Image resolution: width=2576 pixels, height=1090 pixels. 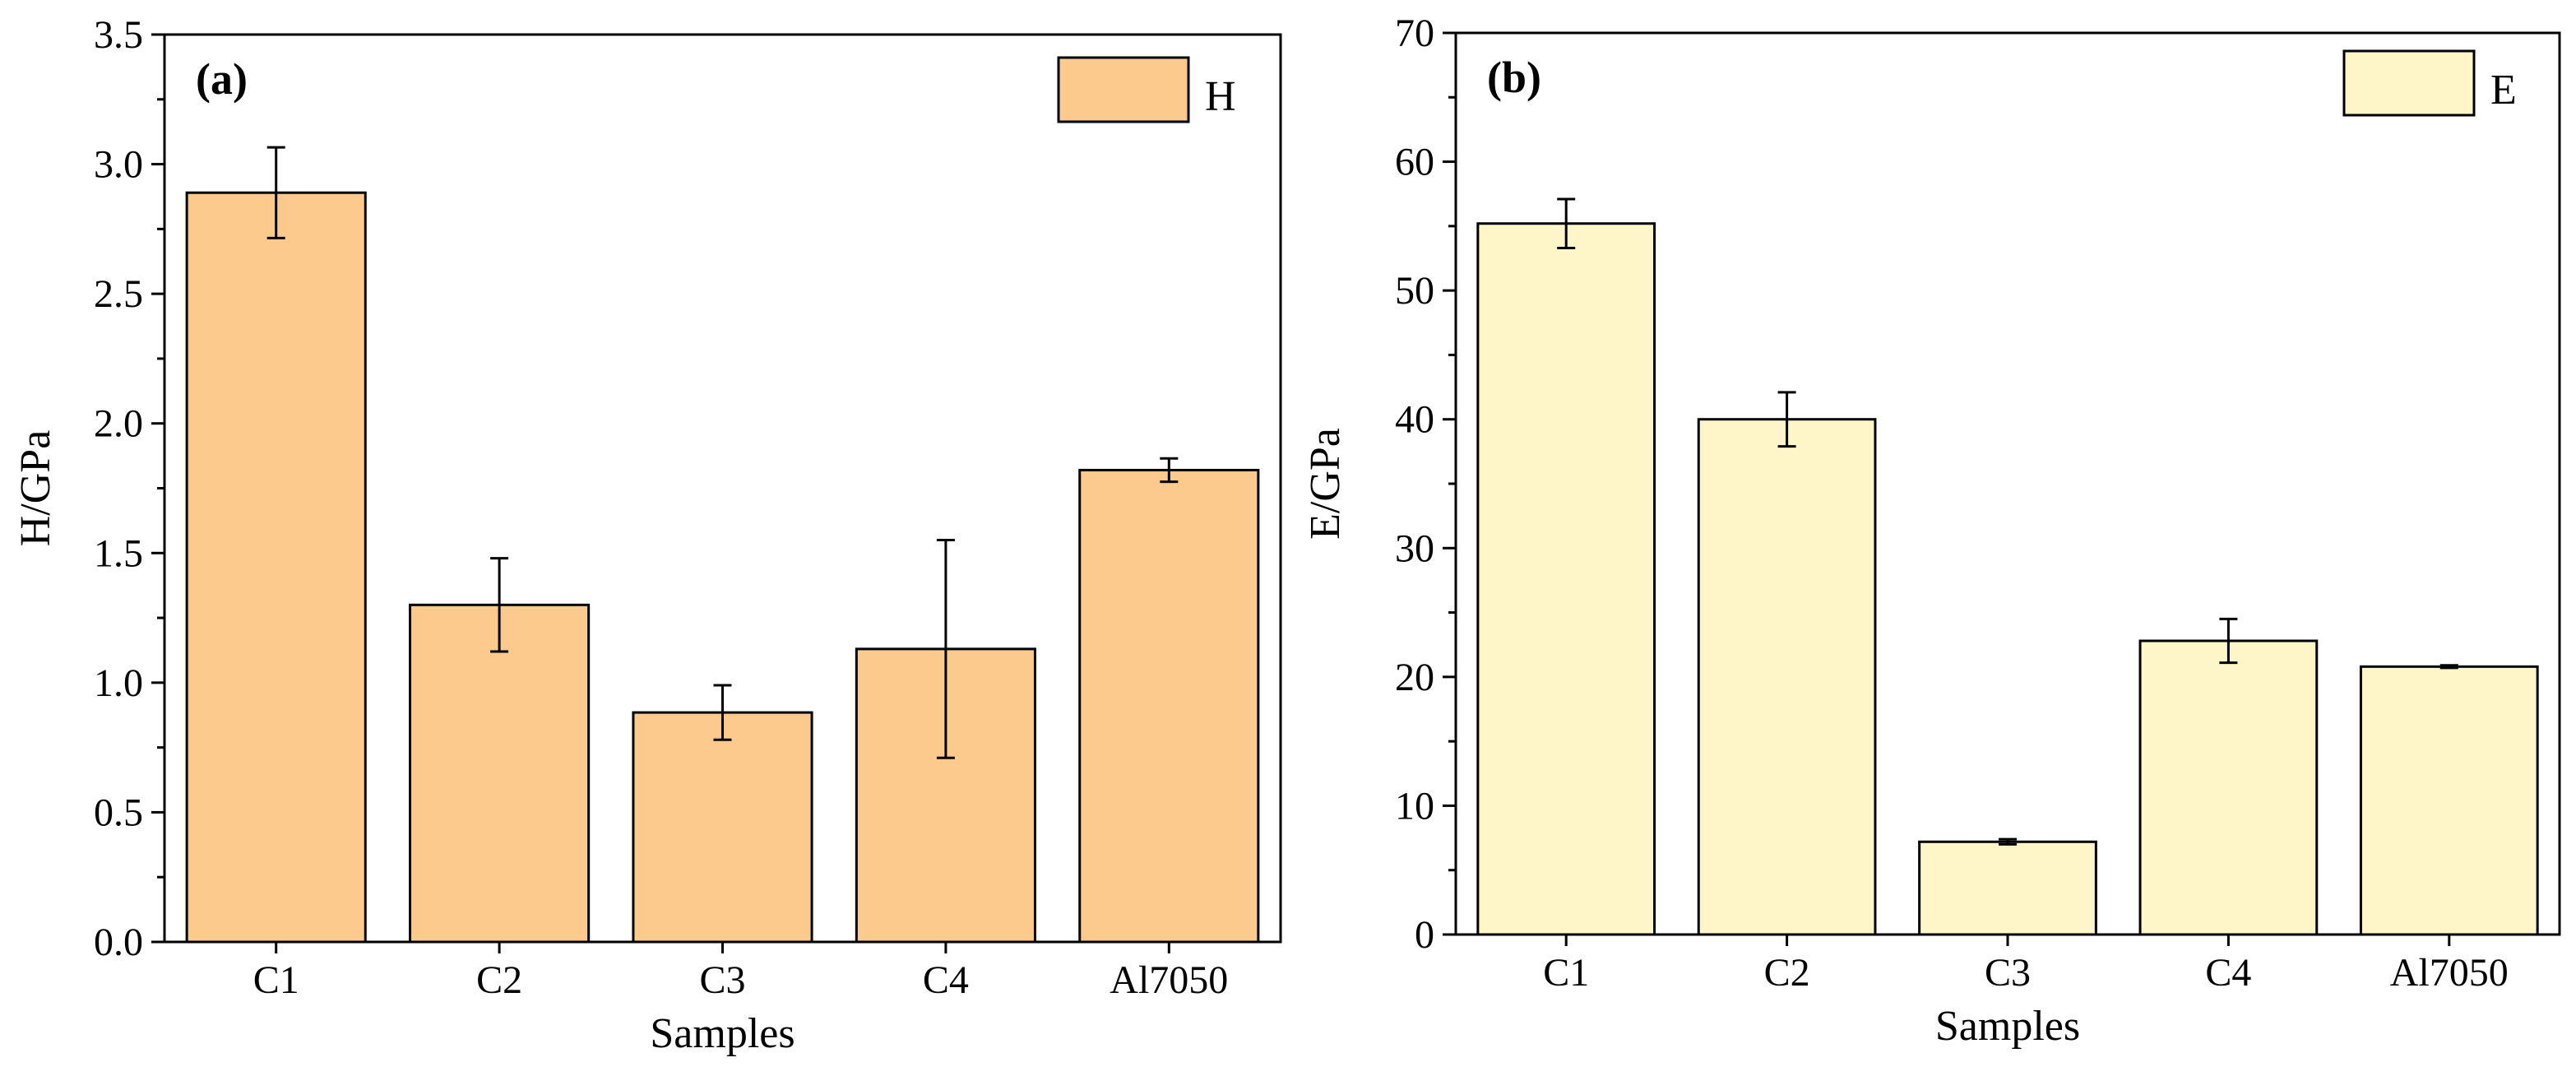 What do you see at coordinates (1566, 973) in the screenshot?
I see `chartb-xtick-label-C1: C1` at bounding box center [1566, 973].